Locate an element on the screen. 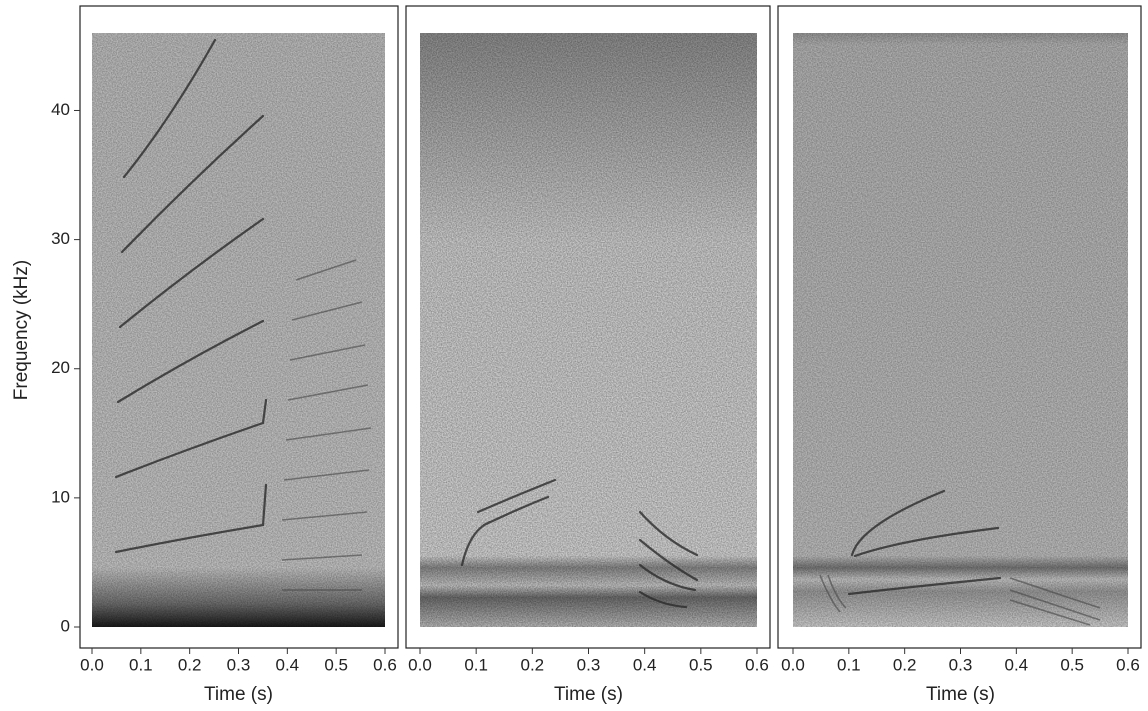  y-tick-label: 20 is located at coordinates (60, 367).